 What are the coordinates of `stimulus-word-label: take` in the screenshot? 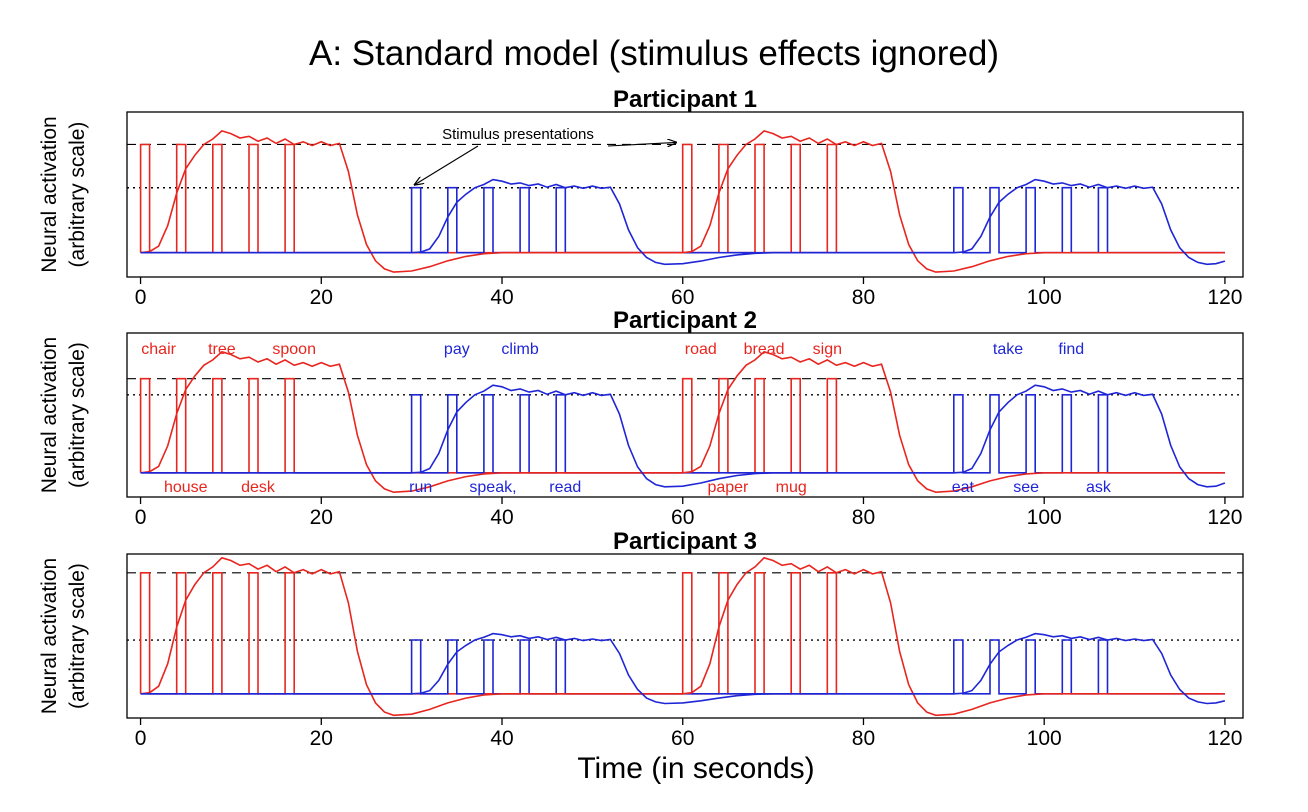 It's located at (1008, 349).